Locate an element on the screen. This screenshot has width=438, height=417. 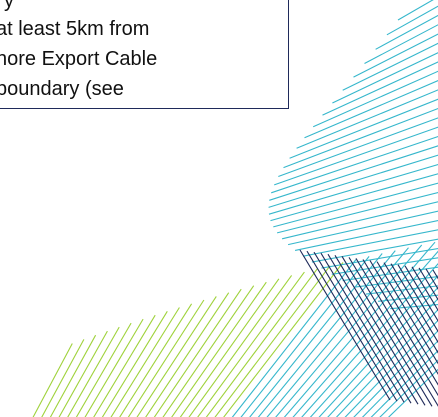
callout-line-3: hore Export Cable is located at coordinates (79, 59).